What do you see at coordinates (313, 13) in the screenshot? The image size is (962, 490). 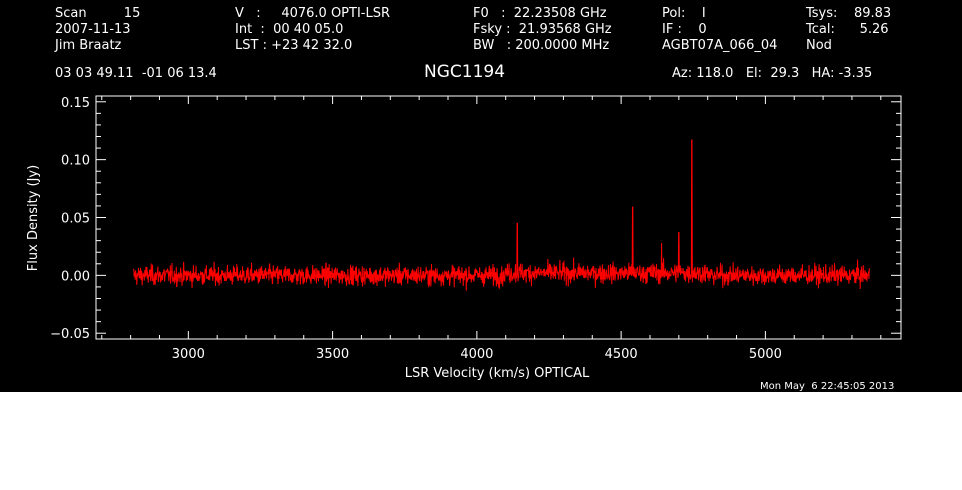 I see `header-velocity: V : 4076.0 OPTI-LSR` at bounding box center [313, 13].